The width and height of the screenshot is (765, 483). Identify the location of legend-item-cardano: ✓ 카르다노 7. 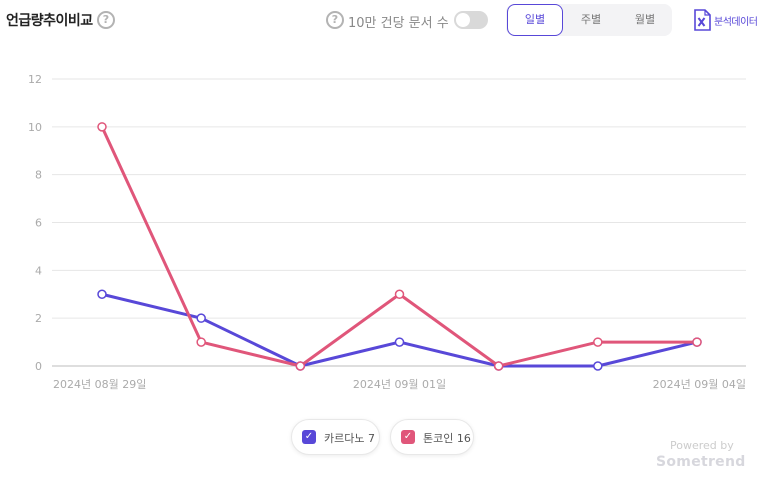
(335, 437).